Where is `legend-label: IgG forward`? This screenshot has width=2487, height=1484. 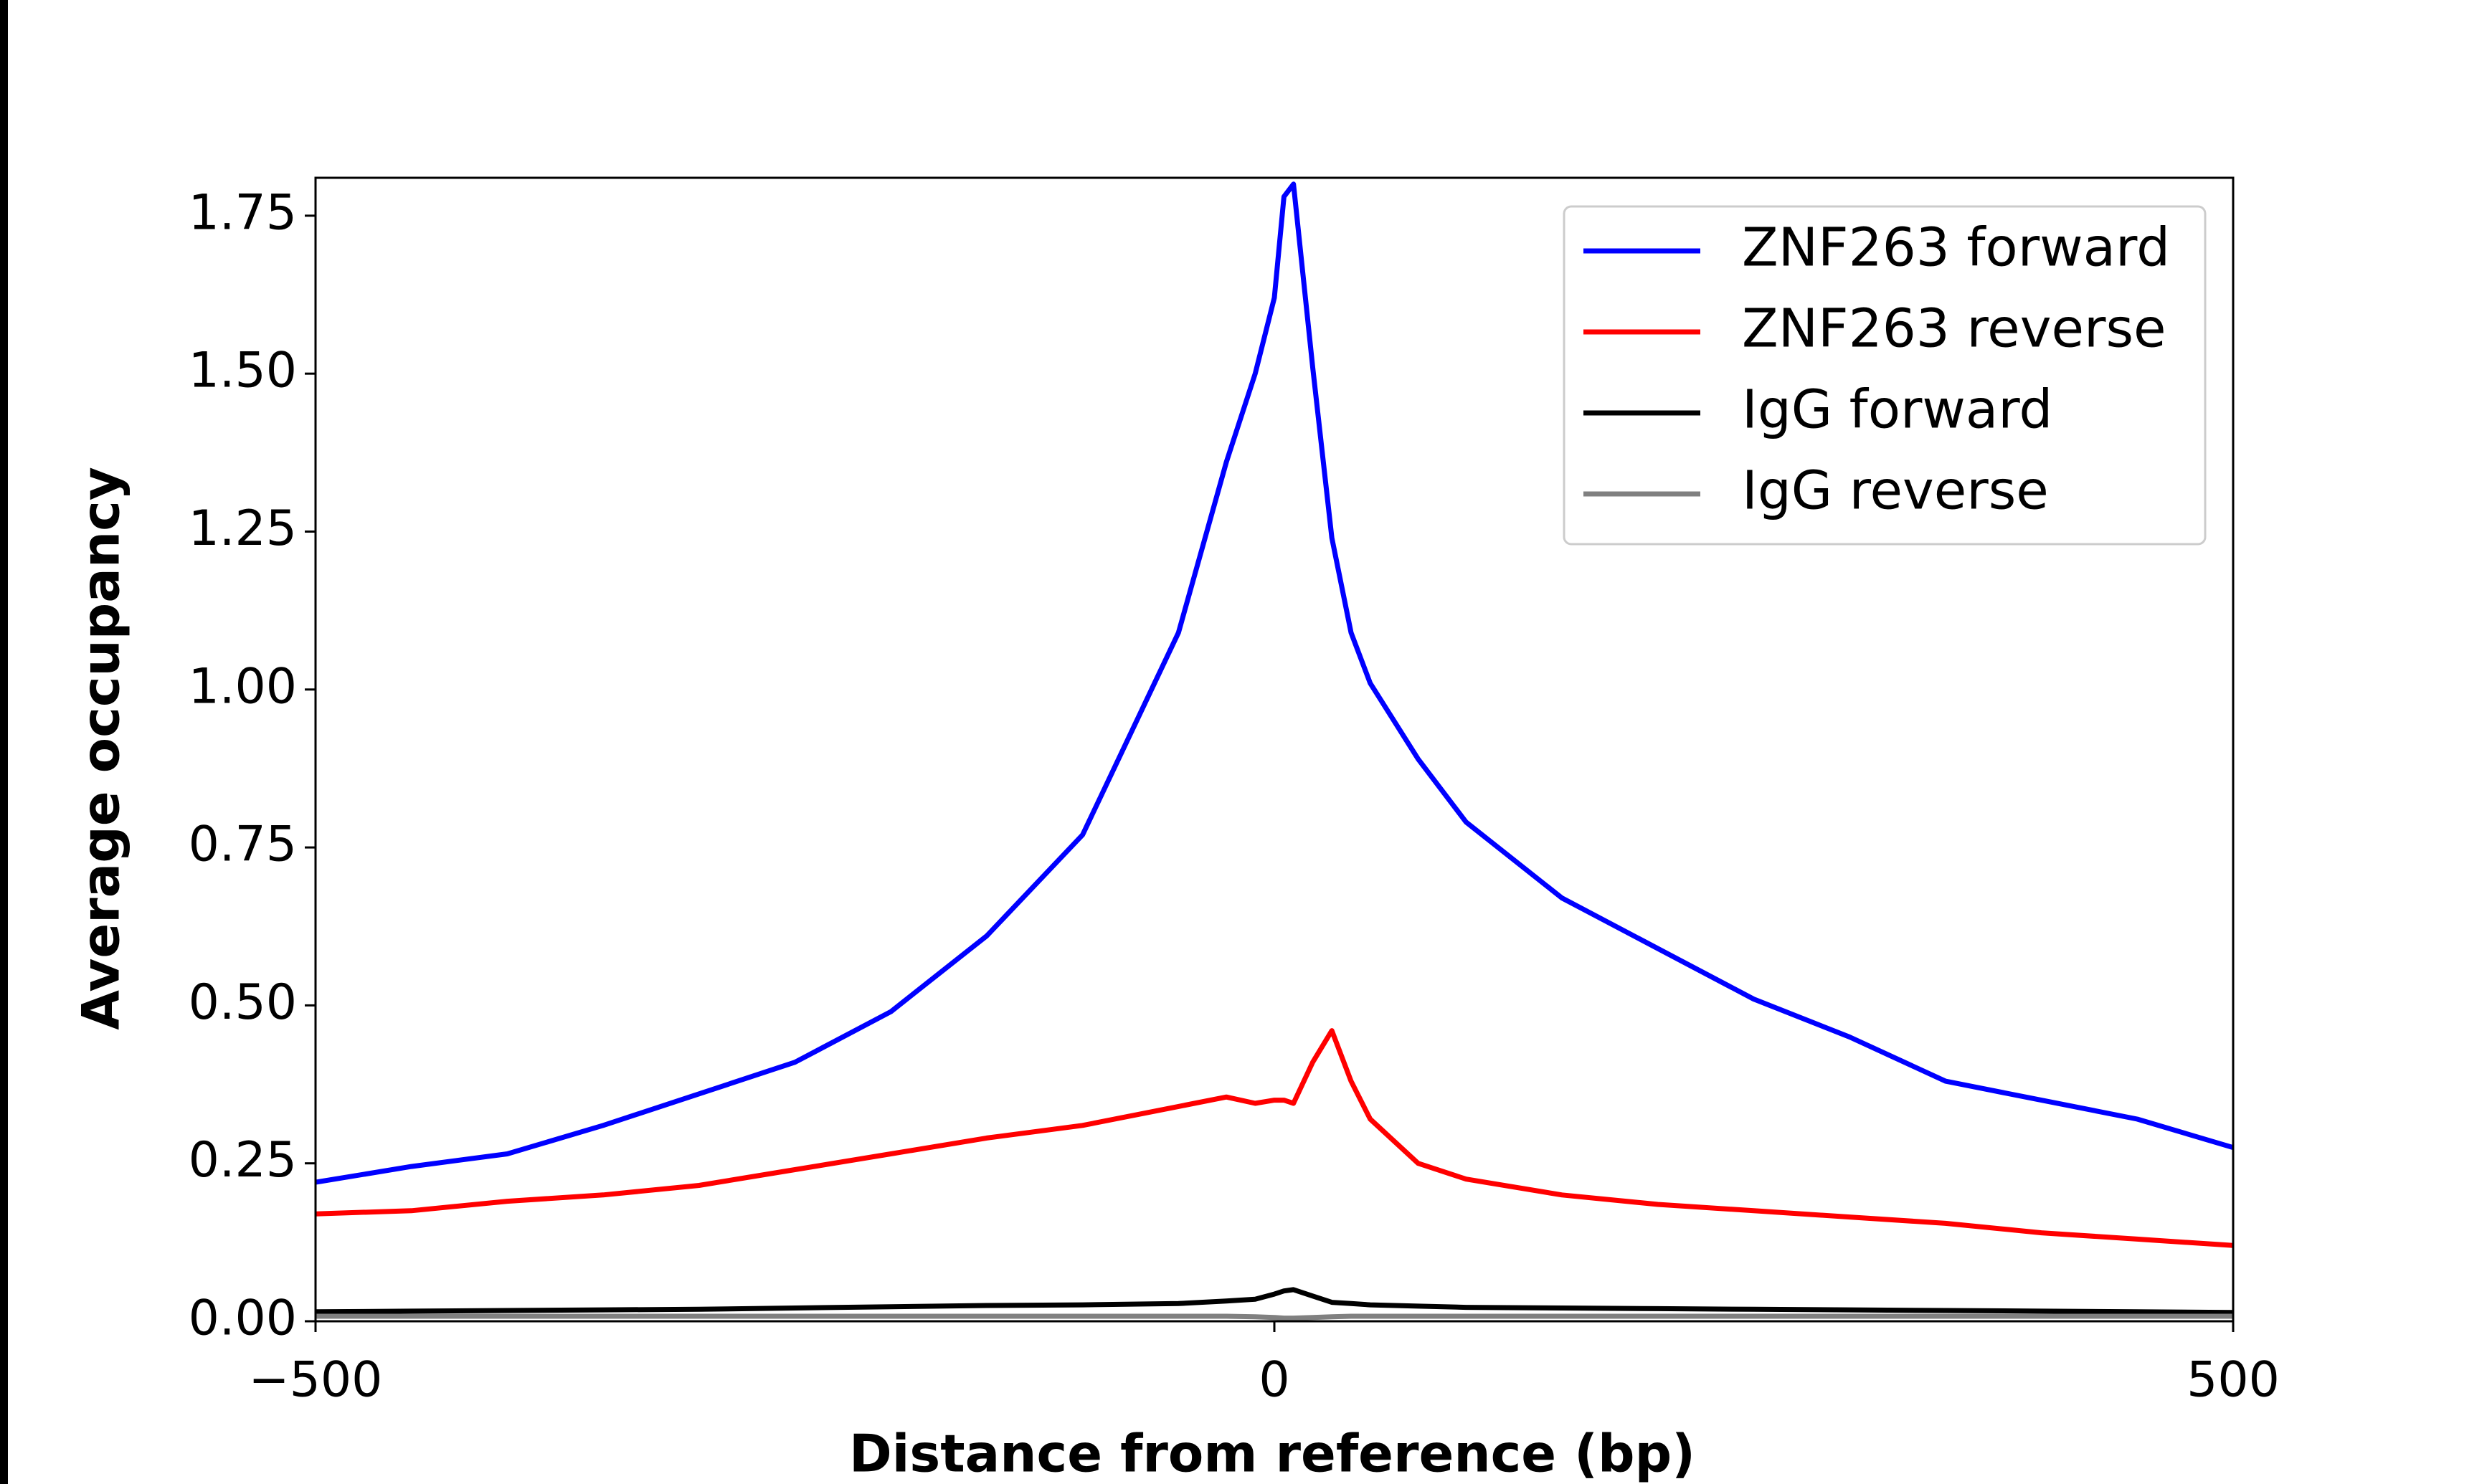
legend-label: IgG forward is located at coordinates (1897, 410).